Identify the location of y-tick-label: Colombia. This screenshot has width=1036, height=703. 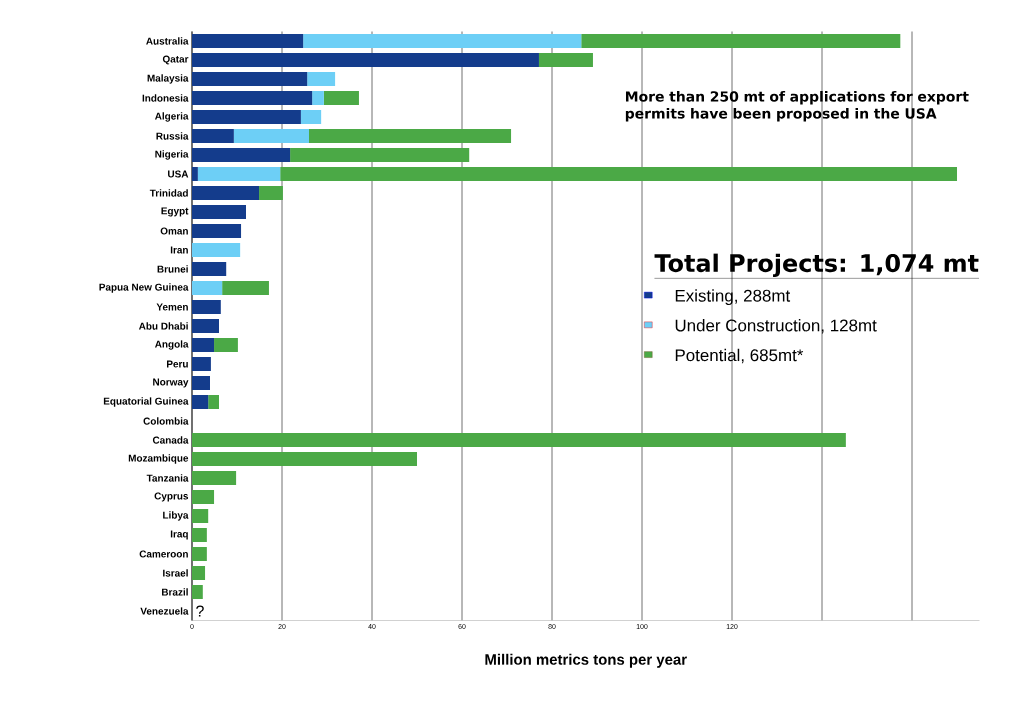
(166, 421).